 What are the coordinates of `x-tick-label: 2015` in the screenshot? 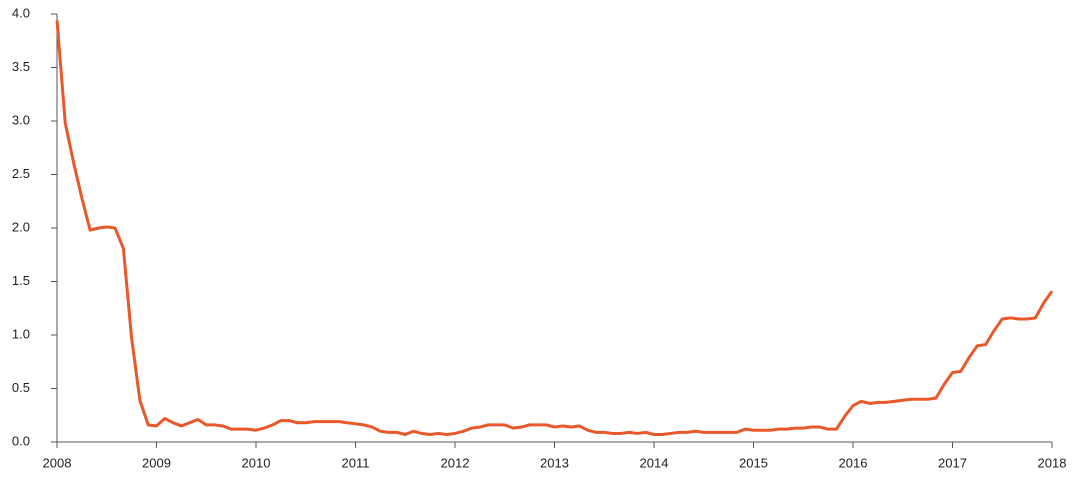 It's located at (753, 462).